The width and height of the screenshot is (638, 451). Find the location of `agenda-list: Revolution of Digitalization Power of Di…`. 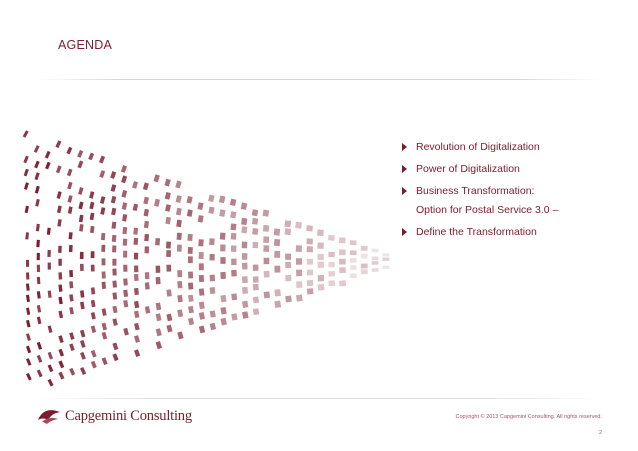

agenda-list: Revolution of Digitalization Power of Di… is located at coordinates (480, 191).